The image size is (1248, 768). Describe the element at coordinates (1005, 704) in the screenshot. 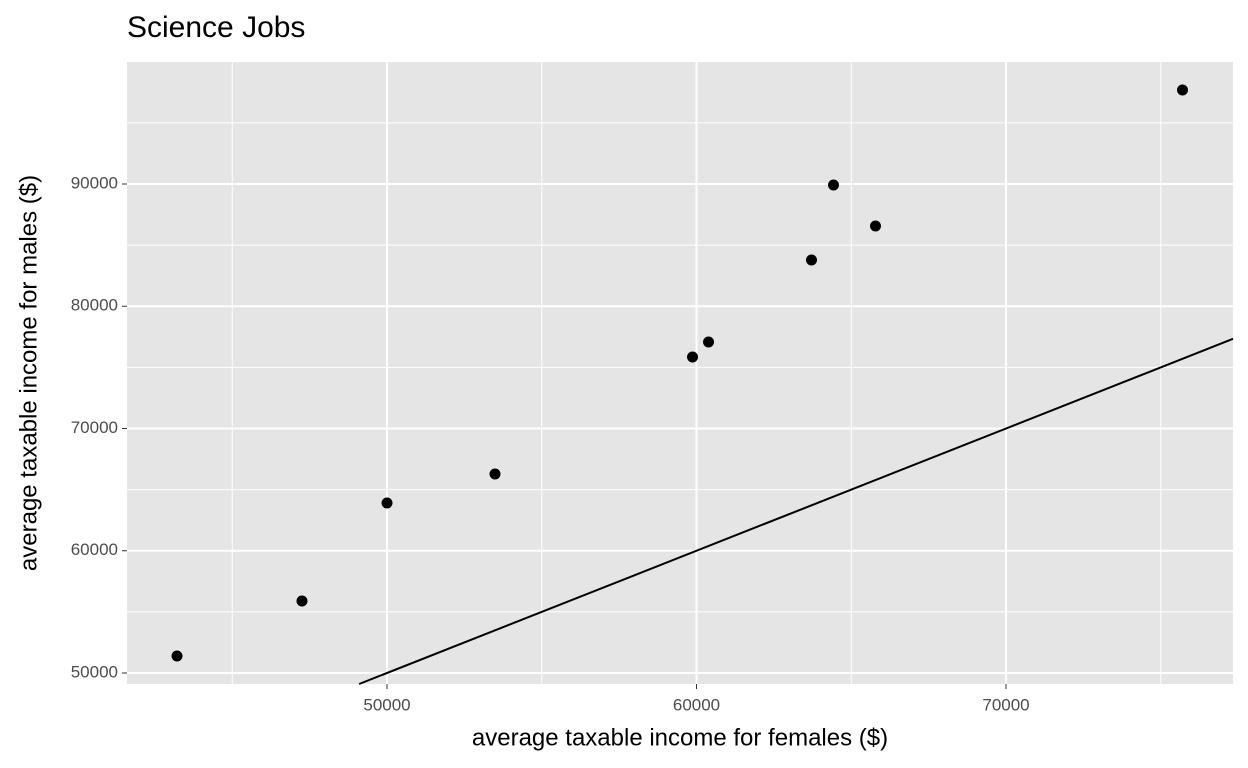

I see `x-tick-label: 70000` at that location.